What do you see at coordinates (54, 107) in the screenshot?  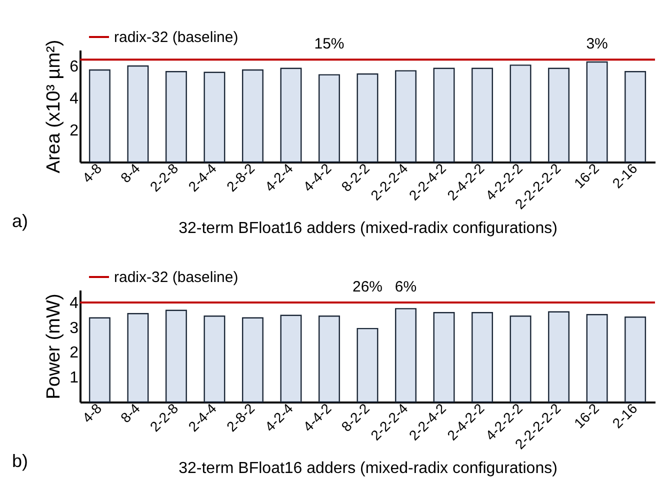 I see `y-axis-title: Area (x10³ µm²)` at bounding box center [54, 107].